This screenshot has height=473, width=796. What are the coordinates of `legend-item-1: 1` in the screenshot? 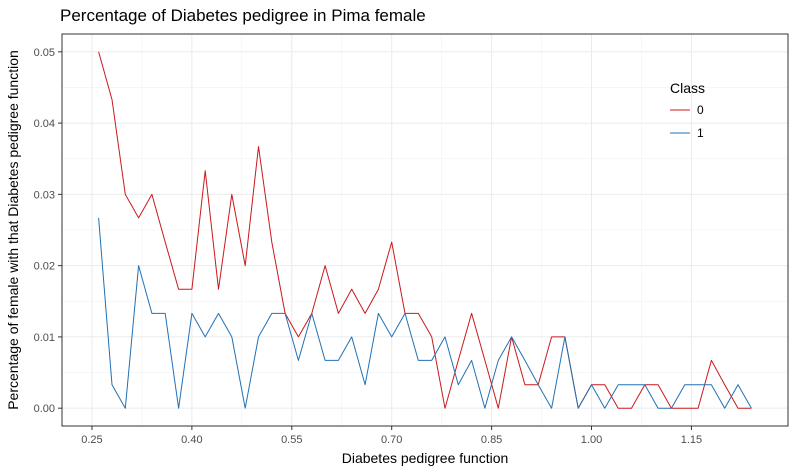 It's located at (687, 133).